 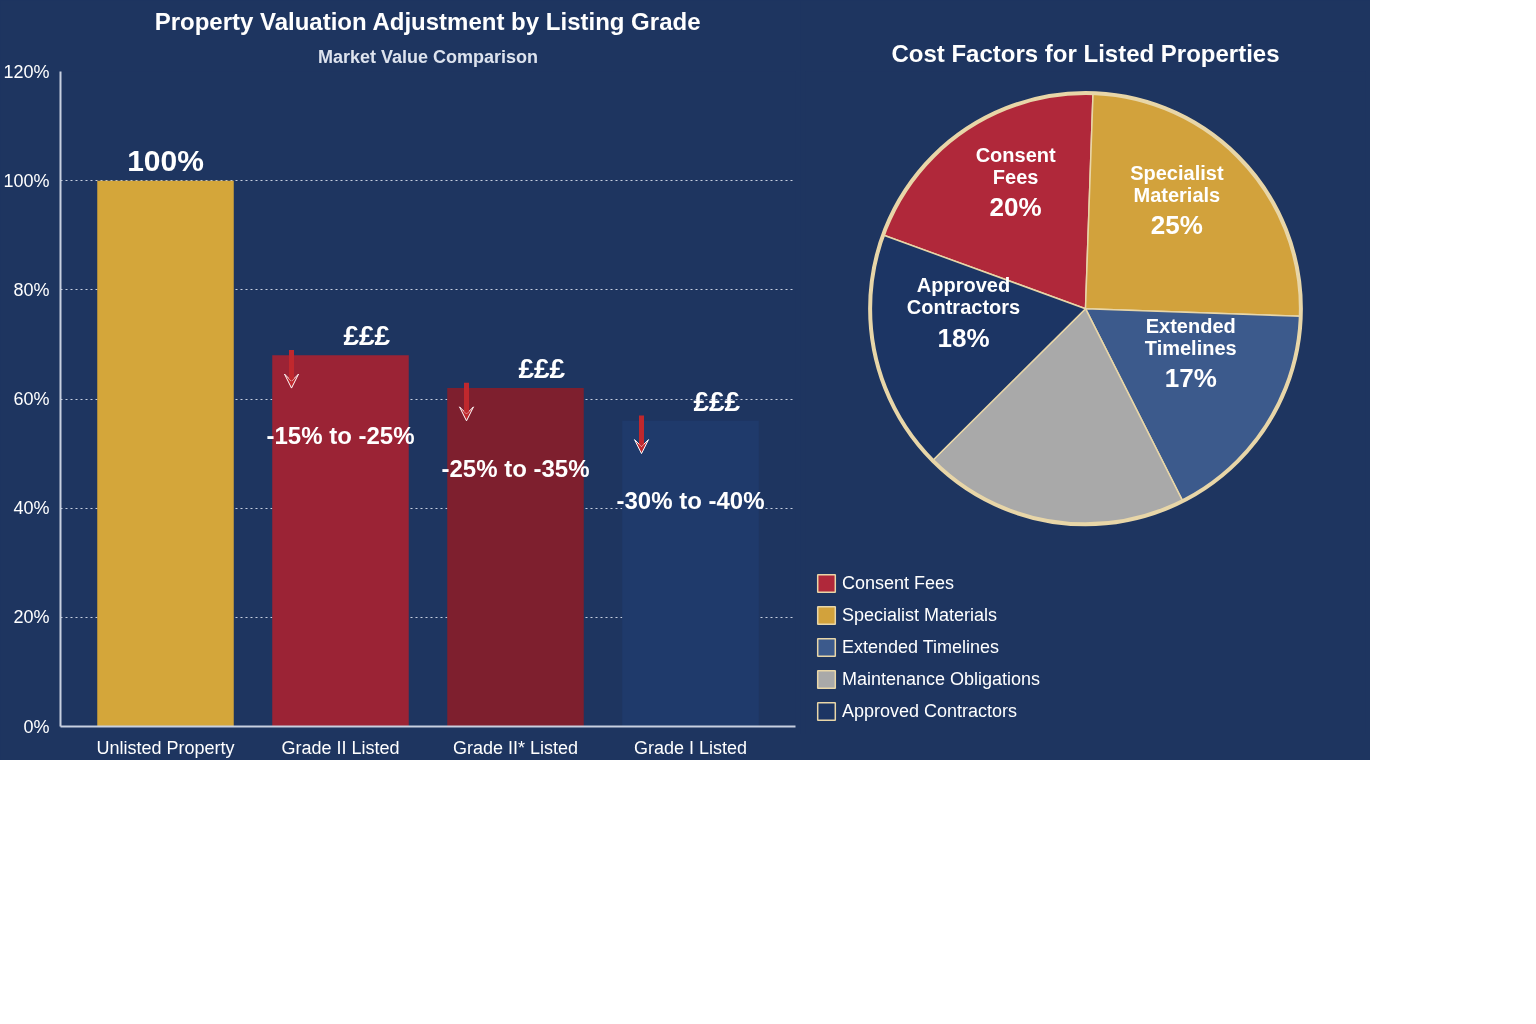 I want to click on annotation: -25% to -35%, so click(x=515, y=468).